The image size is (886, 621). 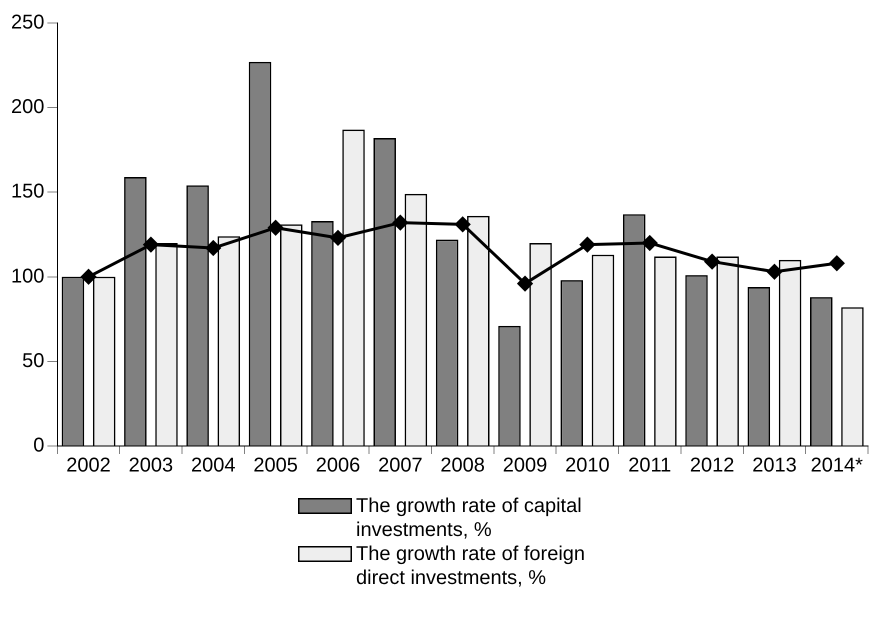 I want to click on x-tick-label: 2012, so click(x=712, y=465).